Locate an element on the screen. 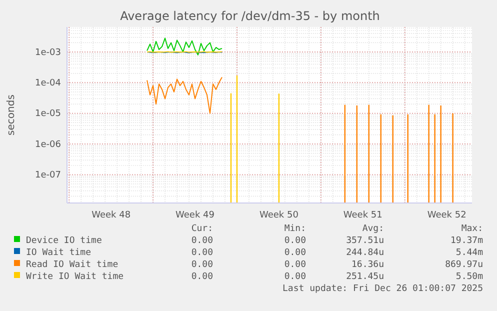 The image size is (497, 311). text: 251.45u is located at coordinates (365, 277).